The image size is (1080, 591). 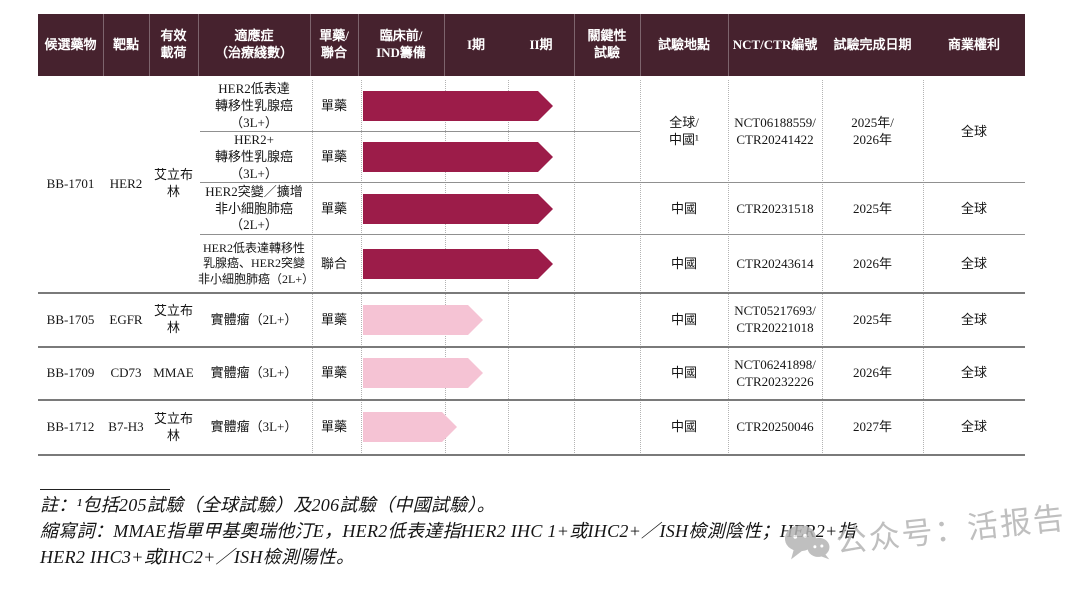 I want to click on nct-cell: NCT06188559/ CTR20241422, so click(x=775, y=131).